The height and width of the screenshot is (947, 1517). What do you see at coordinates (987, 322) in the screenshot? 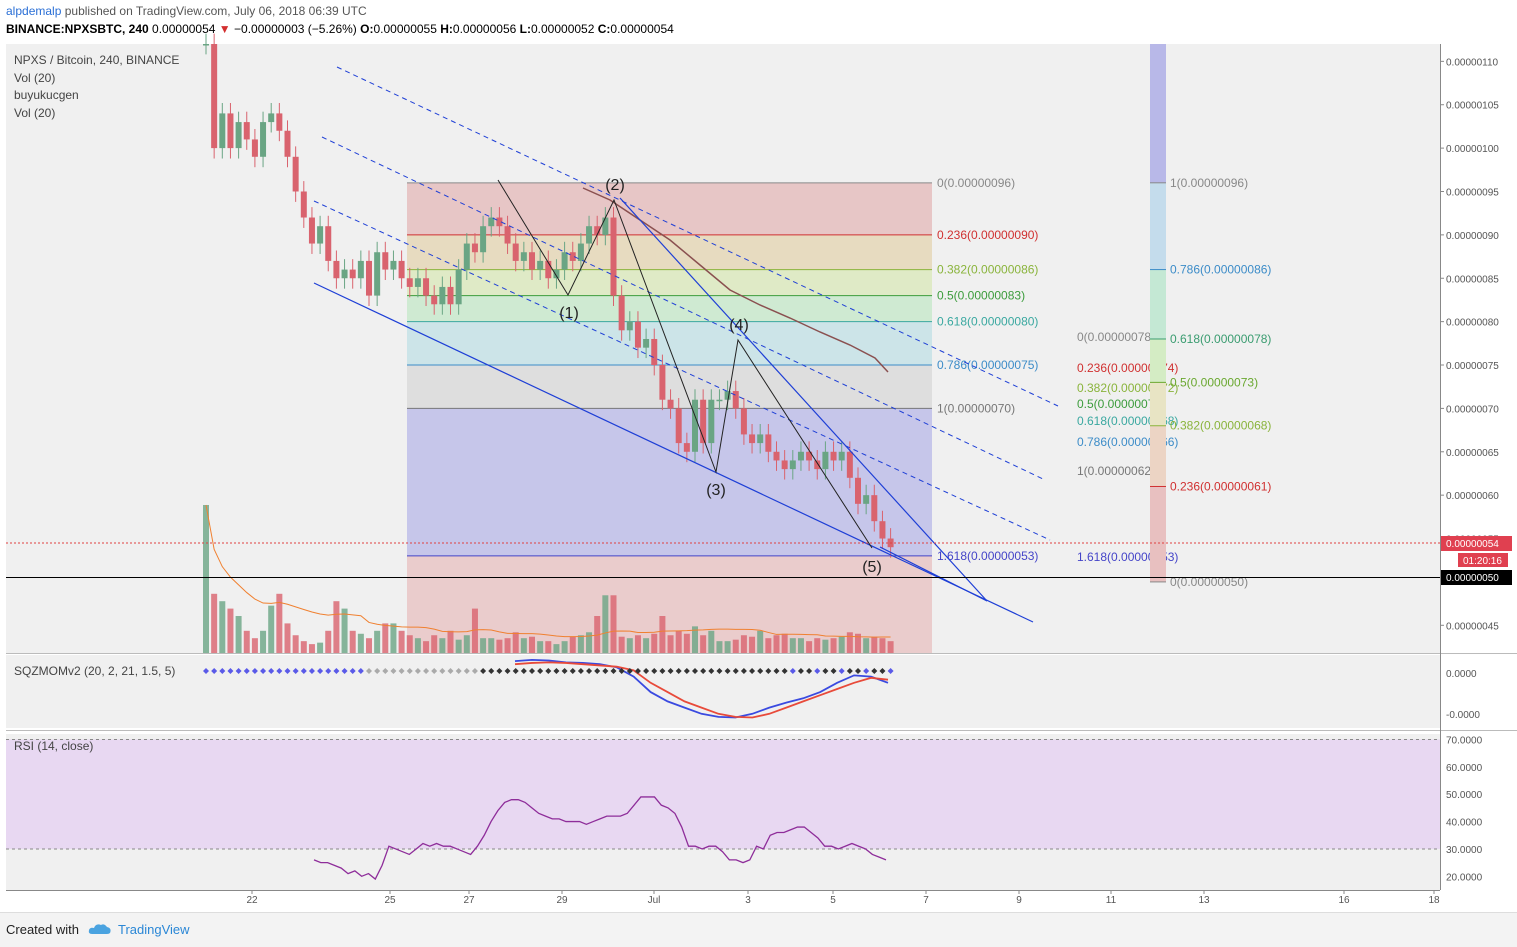
I see `fib-level-label: 0.618(0.00000080)` at bounding box center [987, 322].